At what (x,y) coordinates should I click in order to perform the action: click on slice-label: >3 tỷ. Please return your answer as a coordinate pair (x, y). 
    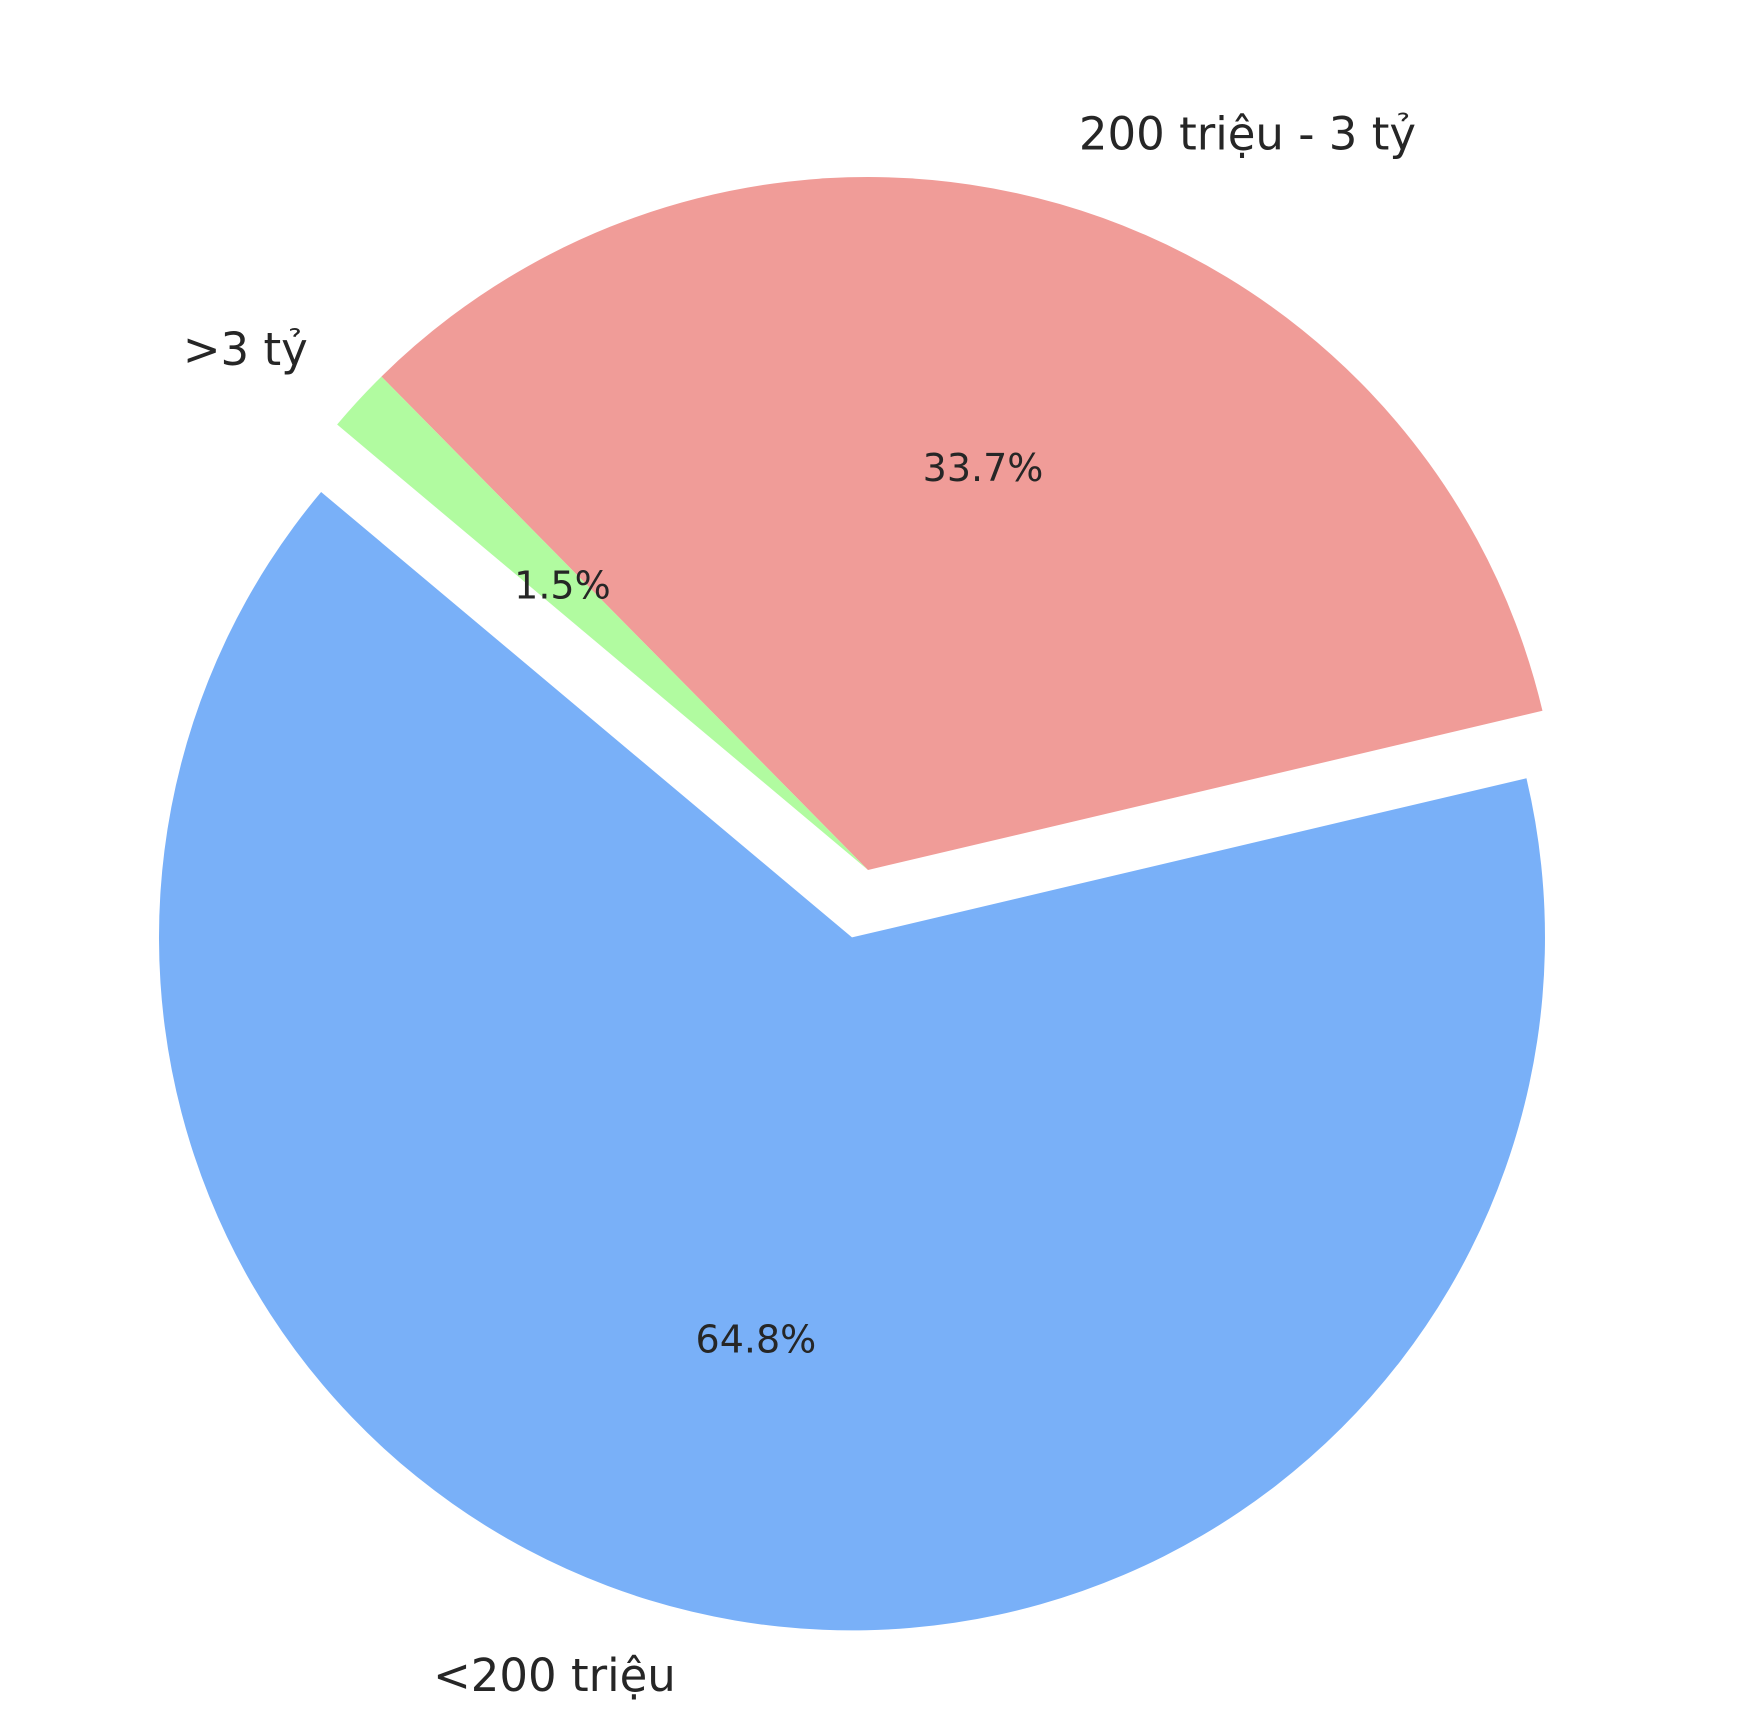
    Looking at the image, I should click on (245, 349).